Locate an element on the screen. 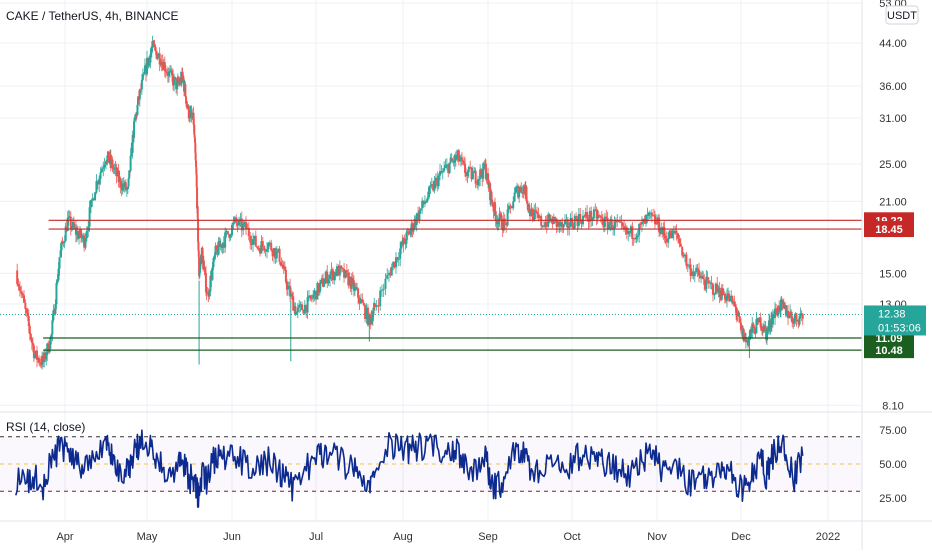  time-axis: Apr May Jun Jul Aug Sep Oct Nov Dec 2022 is located at coordinates (448, 537).